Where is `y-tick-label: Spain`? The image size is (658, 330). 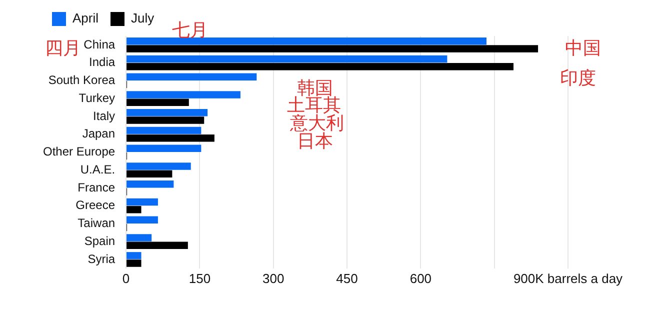 y-tick-label: Spain is located at coordinates (100, 241).